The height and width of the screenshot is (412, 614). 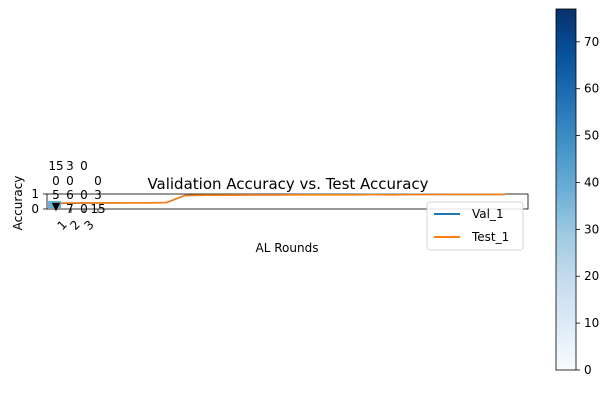 What do you see at coordinates (35, 209) in the screenshot?
I see `y-tick-label: 0` at bounding box center [35, 209].